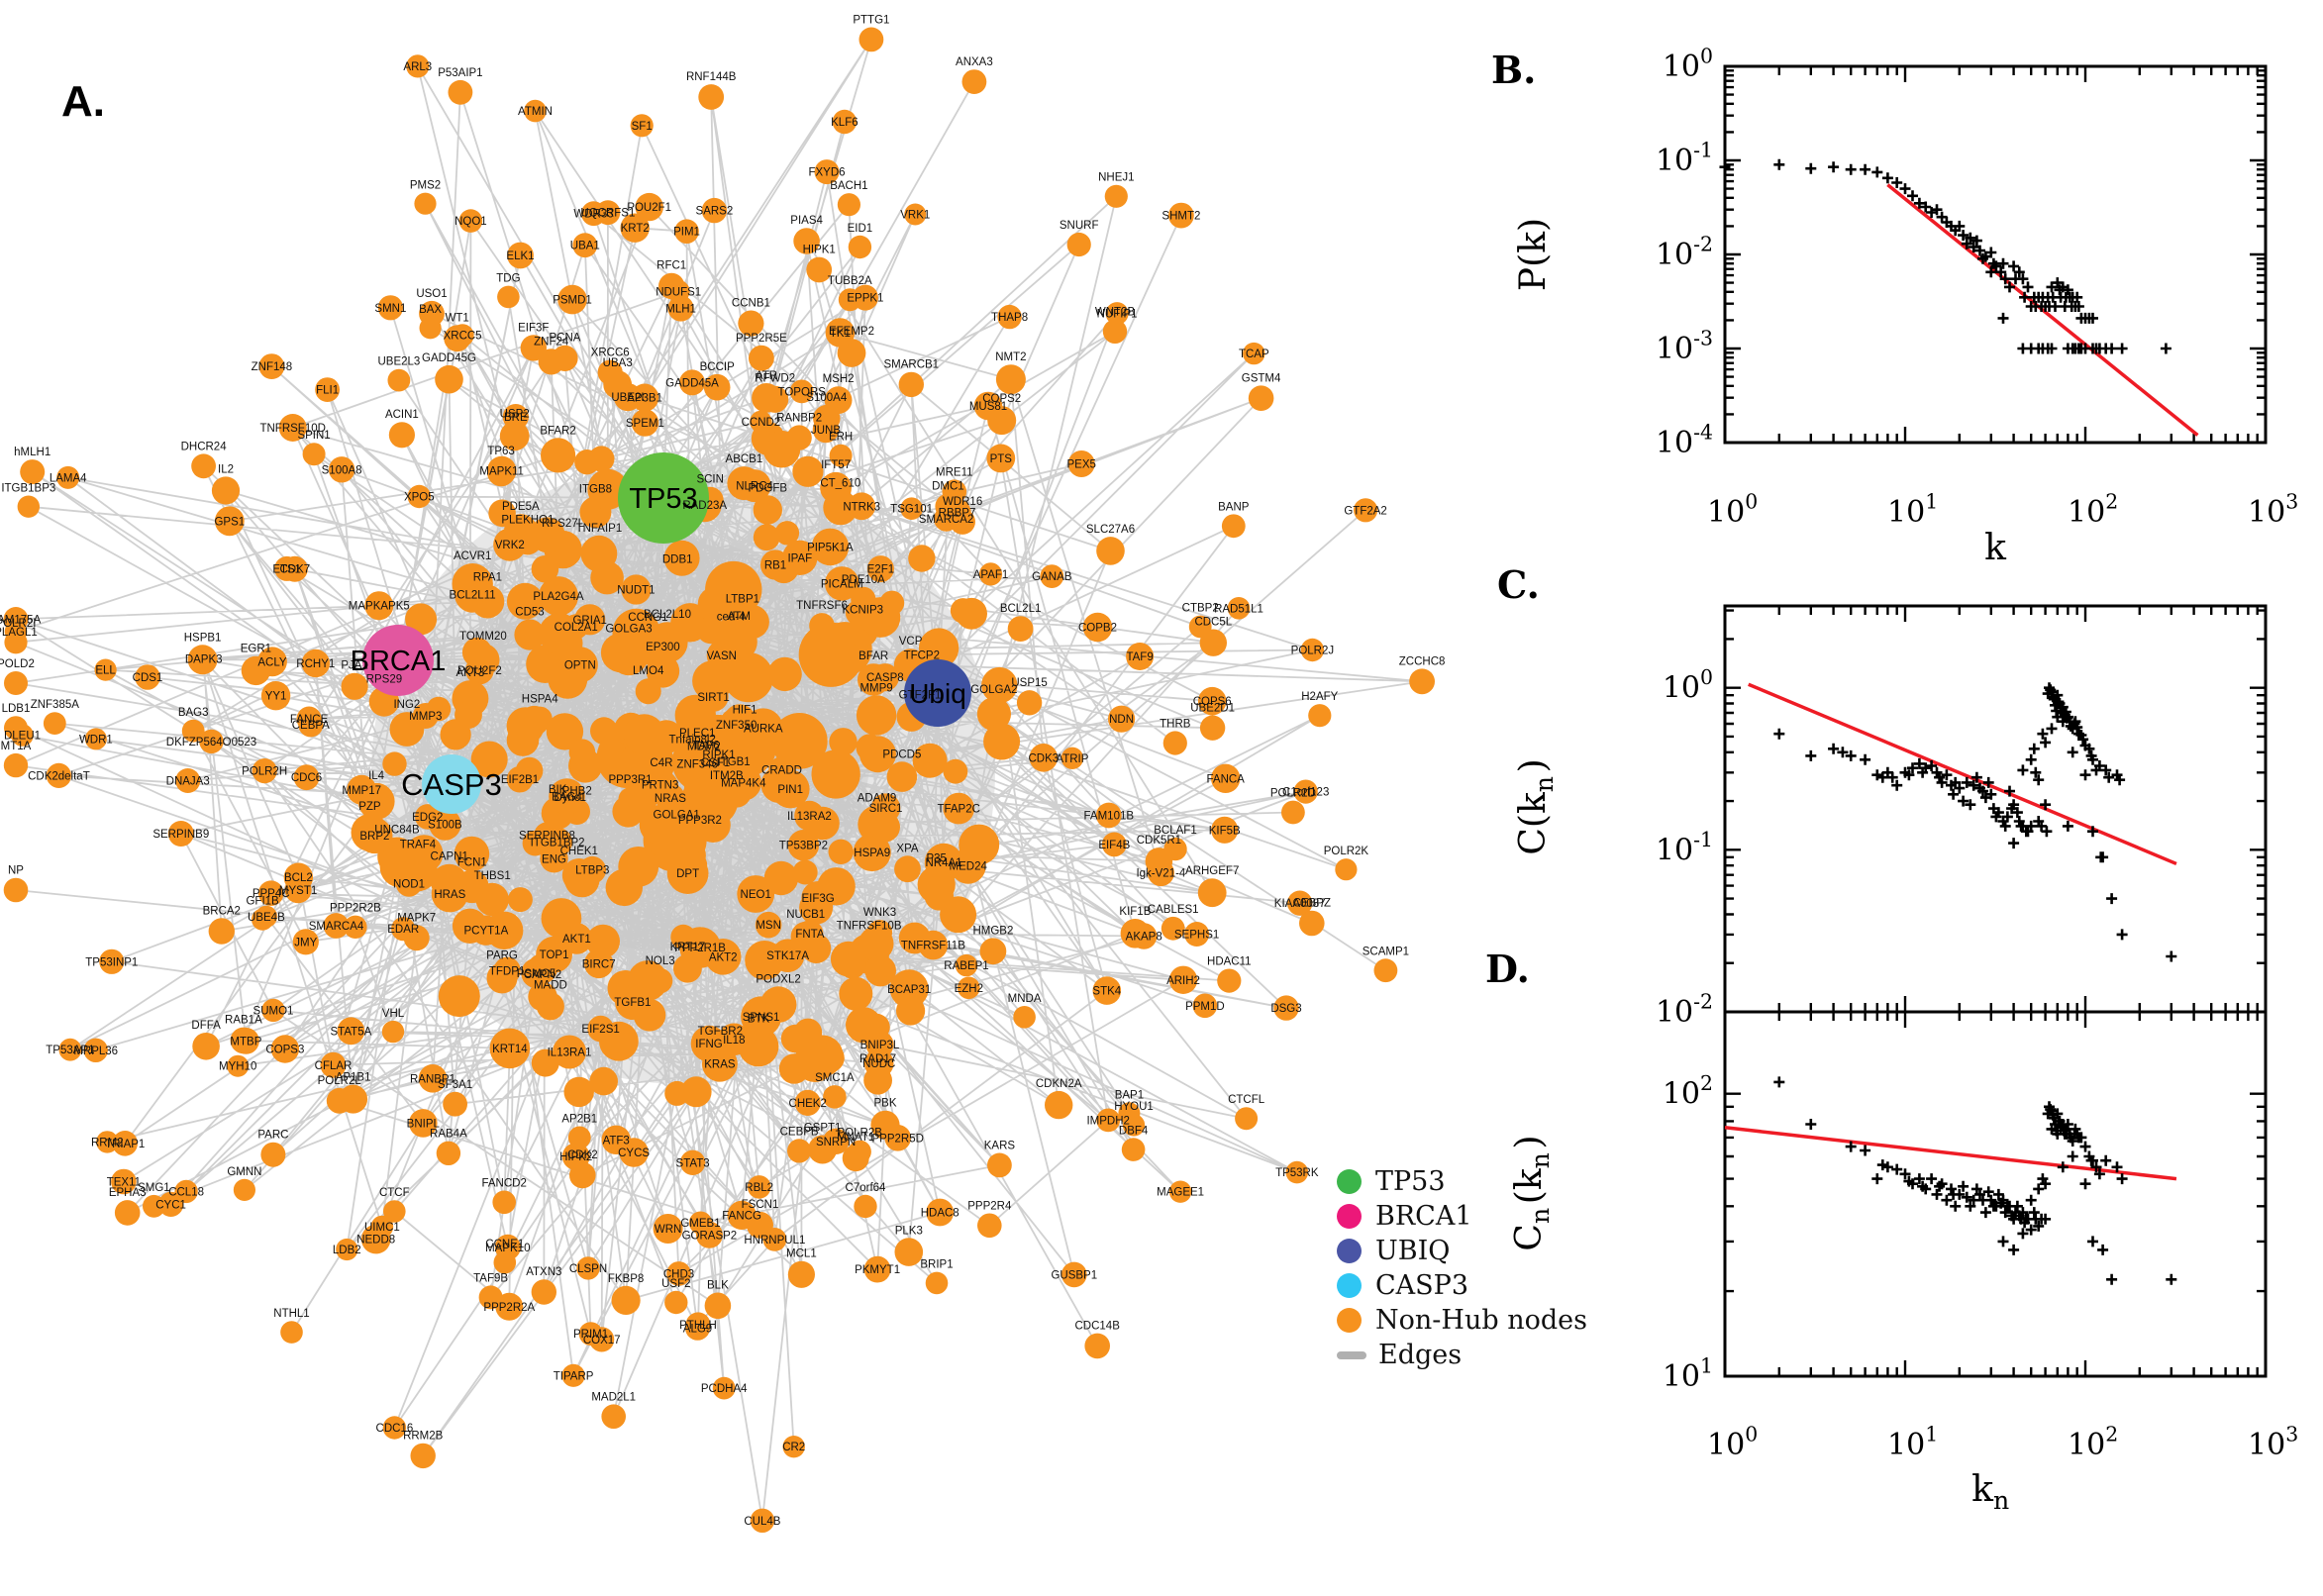 This screenshot has width=2323, height=1596. What do you see at coordinates (1685, 1010) in the screenshot?
I see `tick-label: 10⁻²` at bounding box center [1685, 1010].